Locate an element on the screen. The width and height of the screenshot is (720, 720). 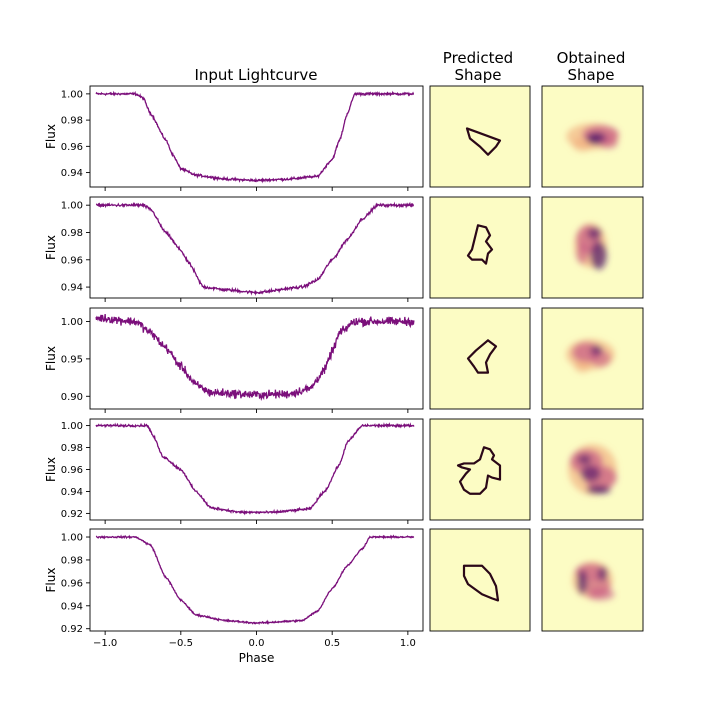
xtick-label: −1.0 is located at coordinates (105, 643).